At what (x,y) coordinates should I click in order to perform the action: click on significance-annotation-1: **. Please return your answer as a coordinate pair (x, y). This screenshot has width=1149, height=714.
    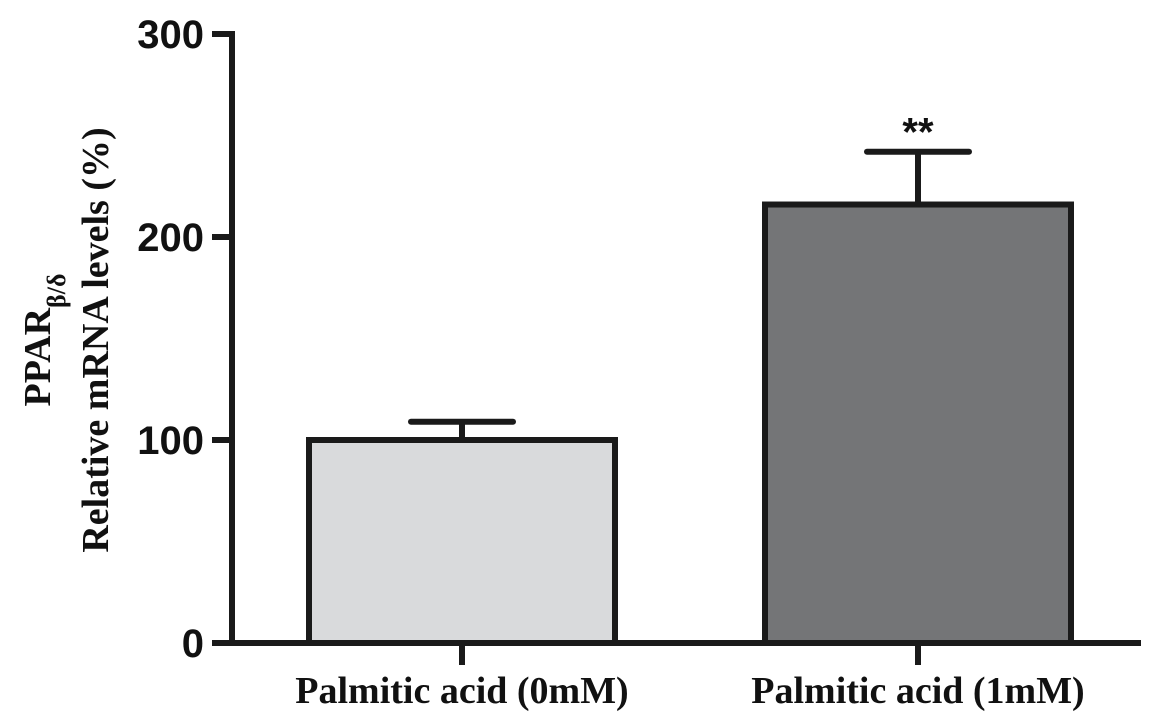
    Looking at the image, I should click on (918, 133).